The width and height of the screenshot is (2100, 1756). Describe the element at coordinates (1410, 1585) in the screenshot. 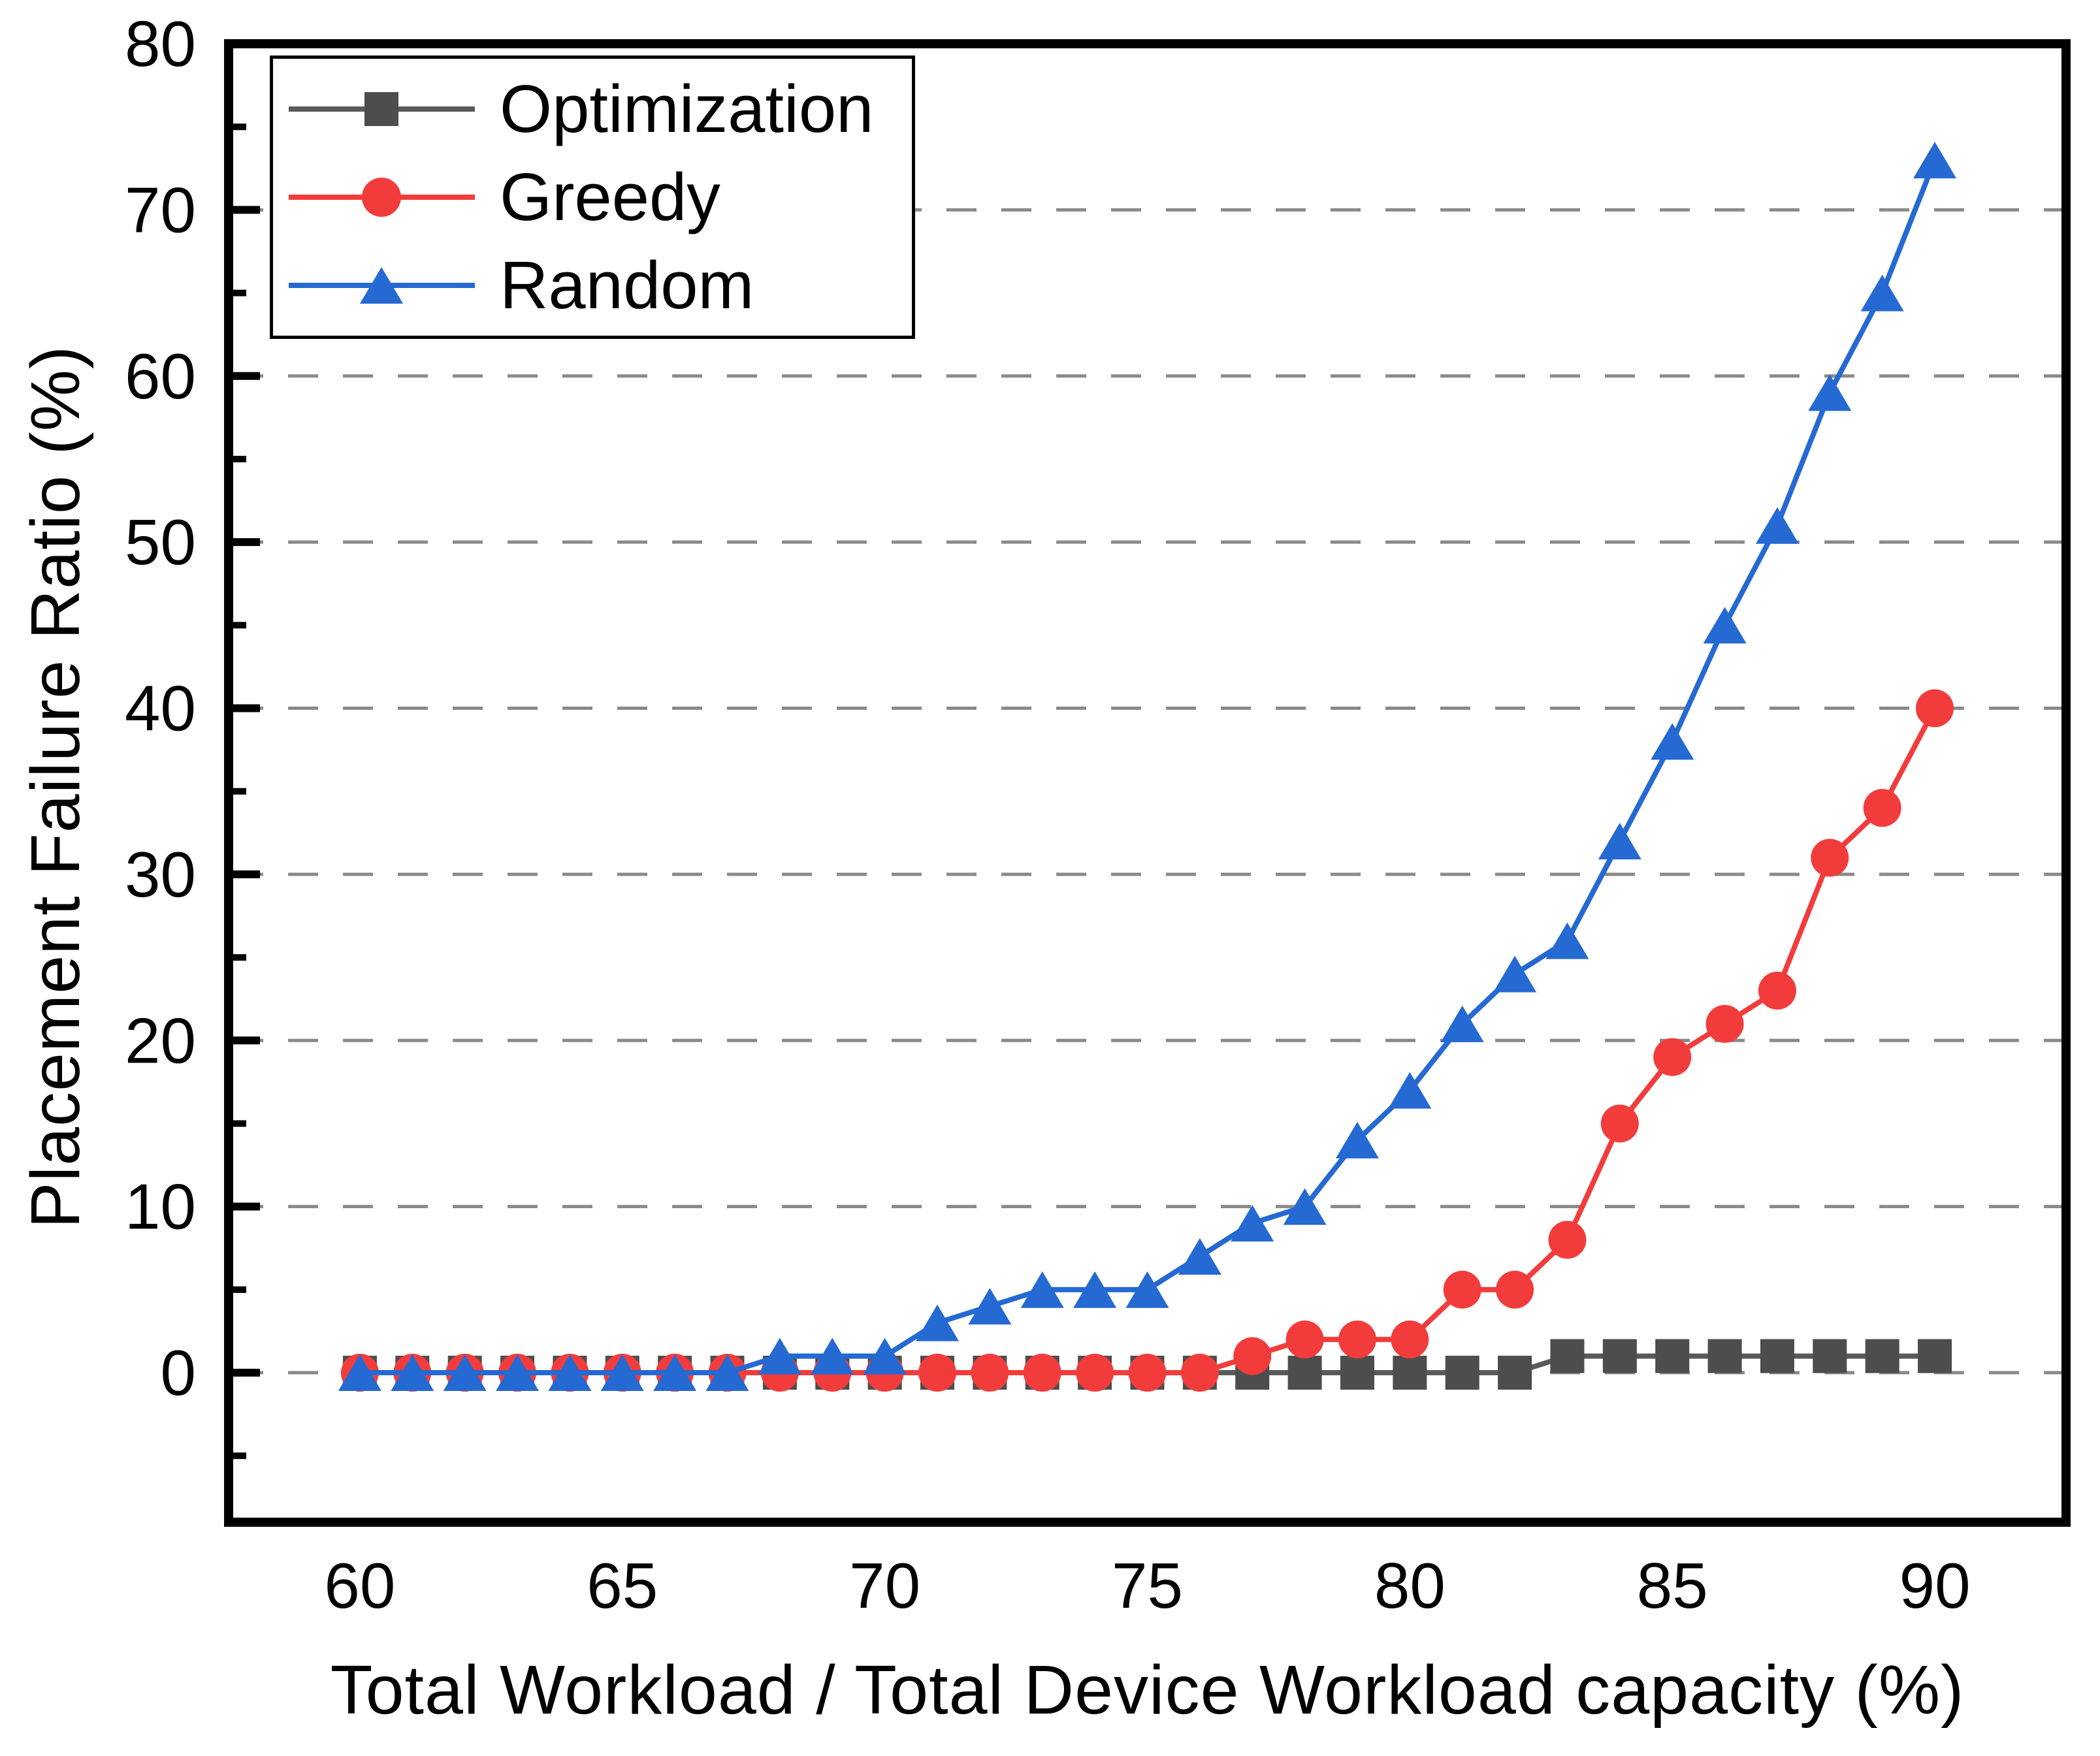

I see `x-tick-label: 80` at that location.